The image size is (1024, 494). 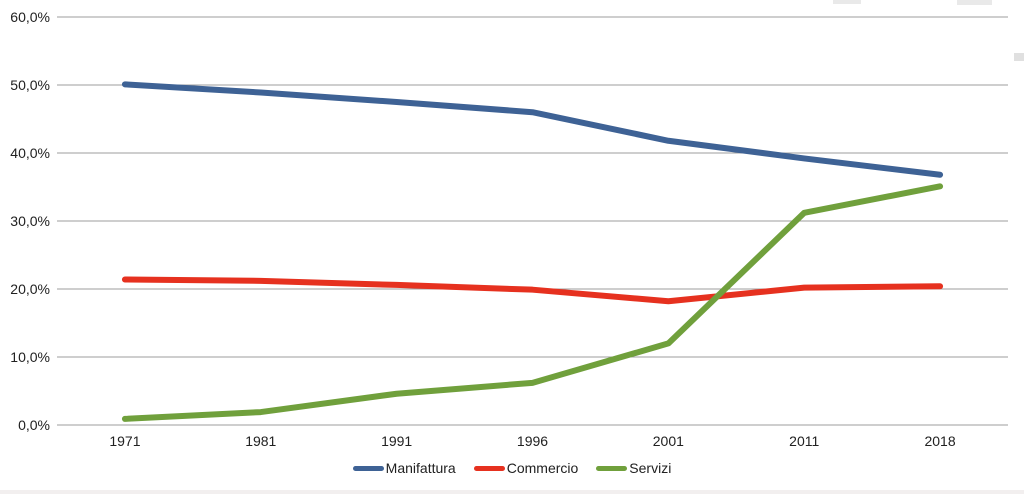 I want to click on legend-item-manifattura: Manifattura, so click(x=404, y=468).